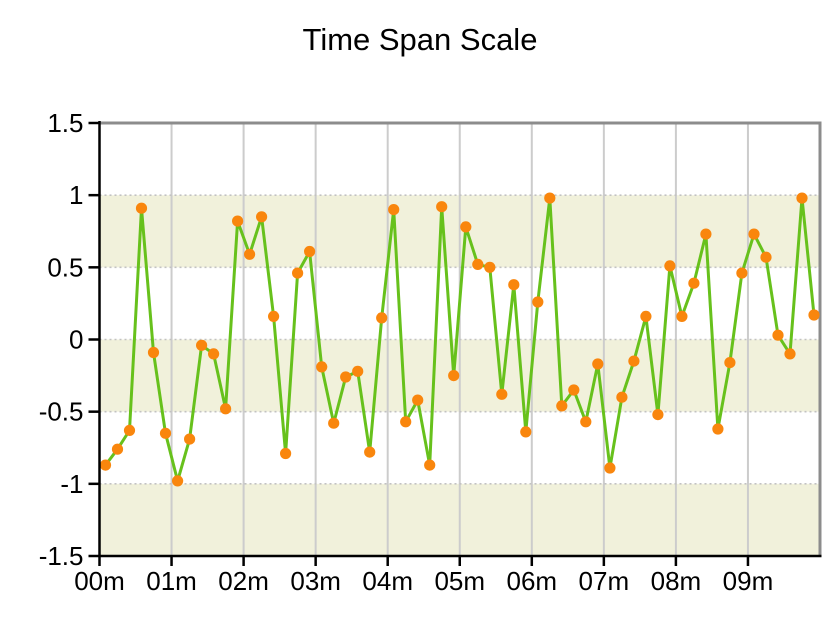  Describe the element at coordinates (748, 581) in the screenshot. I see `x-tick-label: 09m` at that location.